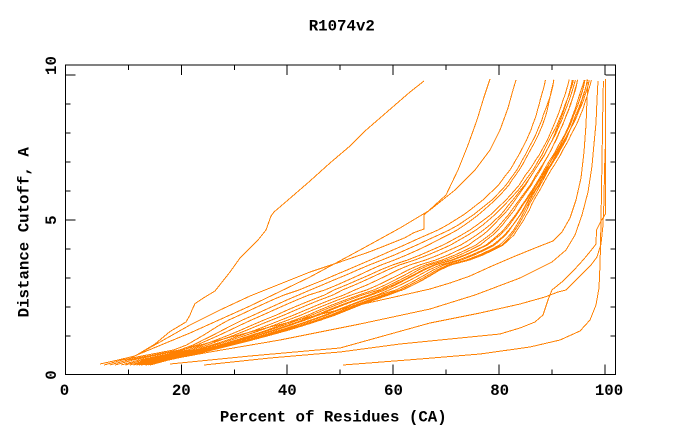 The image size is (680, 440). Describe the element at coordinates (342, 27) in the screenshot. I see `svg-text: R1074v2` at that location.